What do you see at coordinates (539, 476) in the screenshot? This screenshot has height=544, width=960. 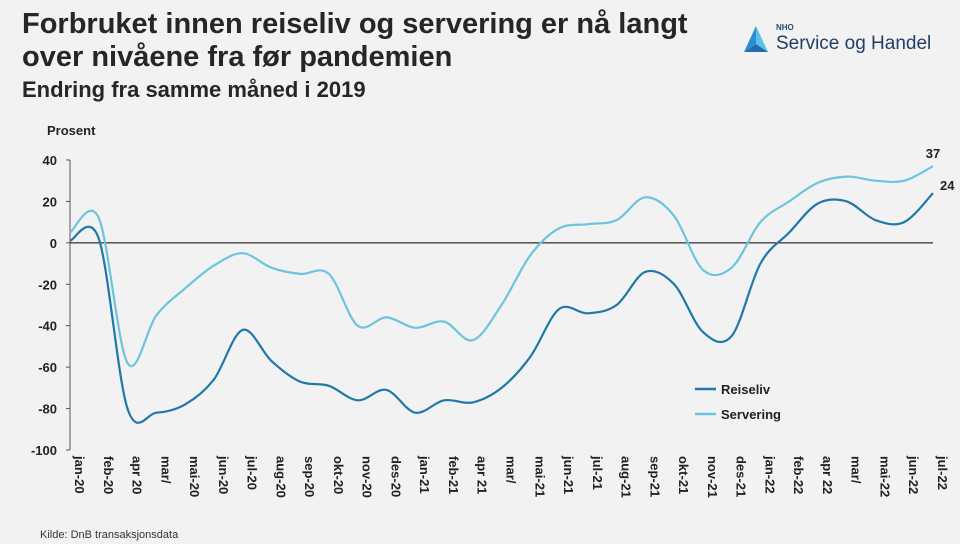 I see `x-tick-label: mai-21` at bounding box center [539, 476].